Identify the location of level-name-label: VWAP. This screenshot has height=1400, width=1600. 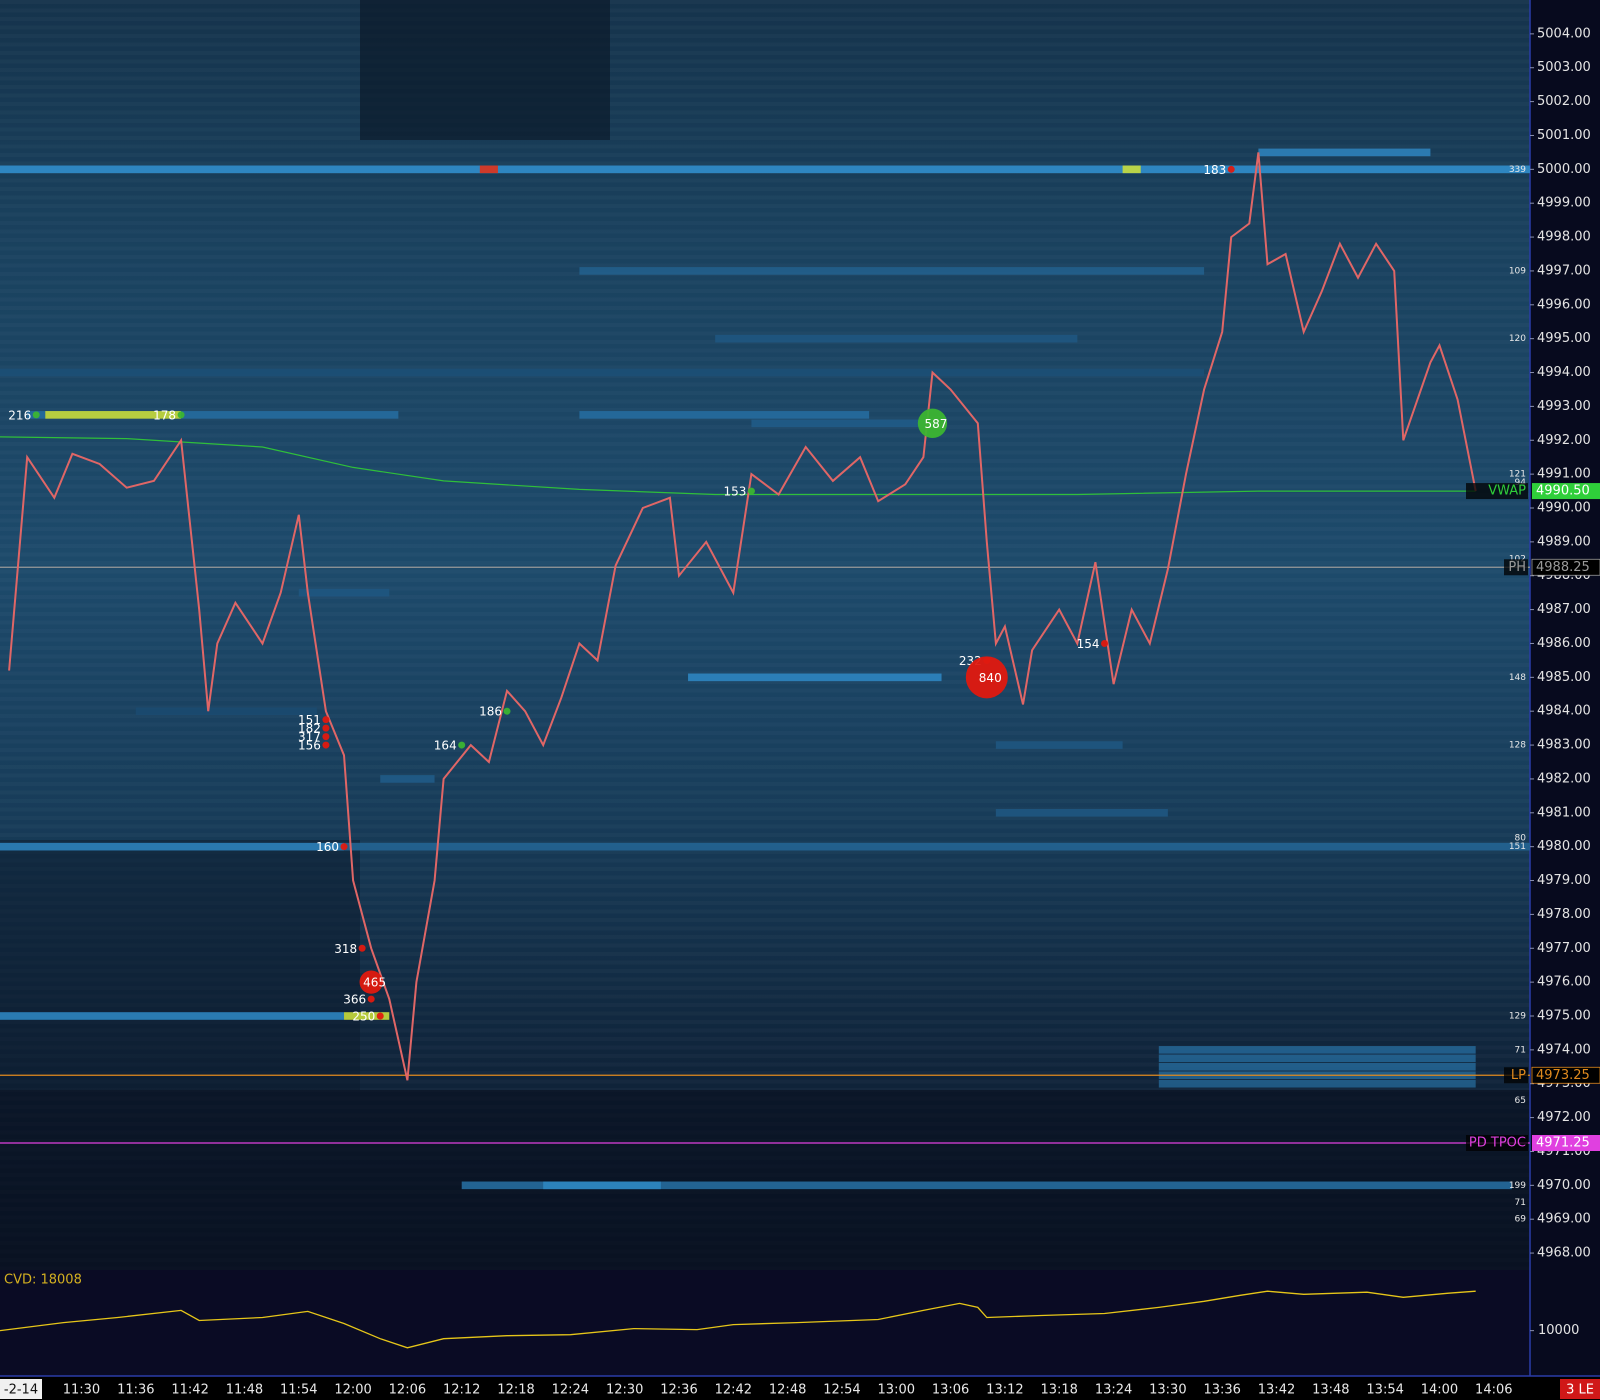
(1507, 491).